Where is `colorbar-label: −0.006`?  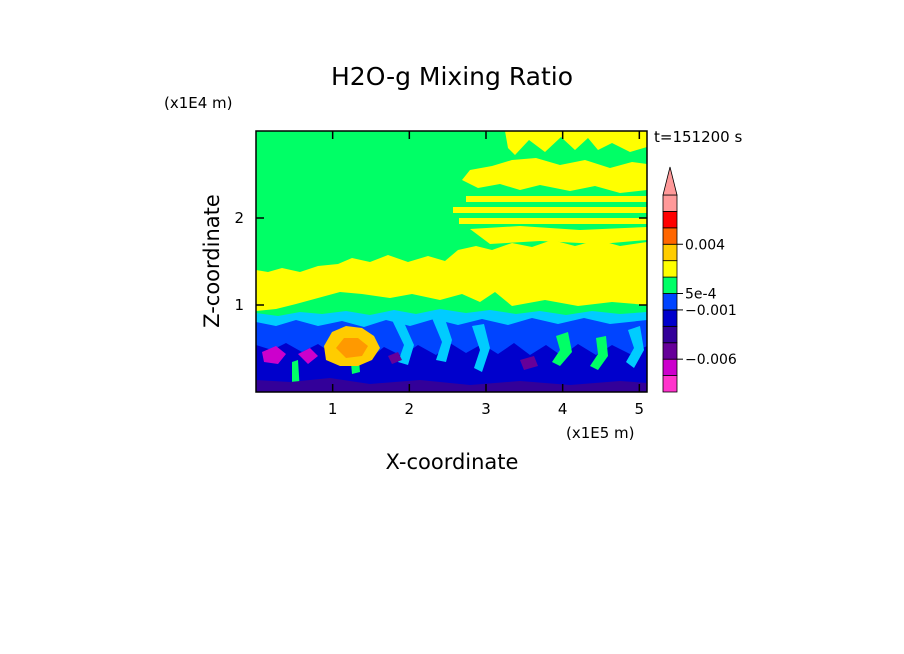
colorbar-label: −0.006 is located at coordinates (711, 360).